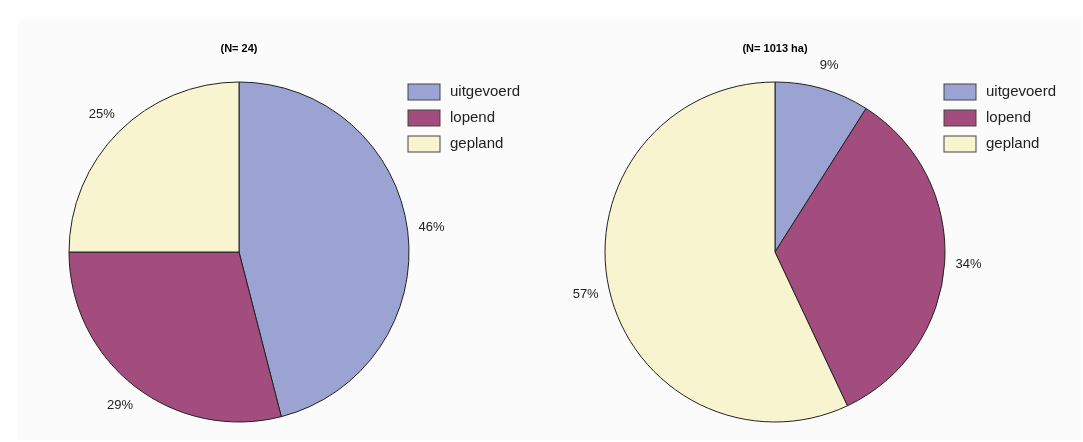 The height and width of the screenshot is (442, 1083). I want to click on data-label: 57%, so click(586, 293).